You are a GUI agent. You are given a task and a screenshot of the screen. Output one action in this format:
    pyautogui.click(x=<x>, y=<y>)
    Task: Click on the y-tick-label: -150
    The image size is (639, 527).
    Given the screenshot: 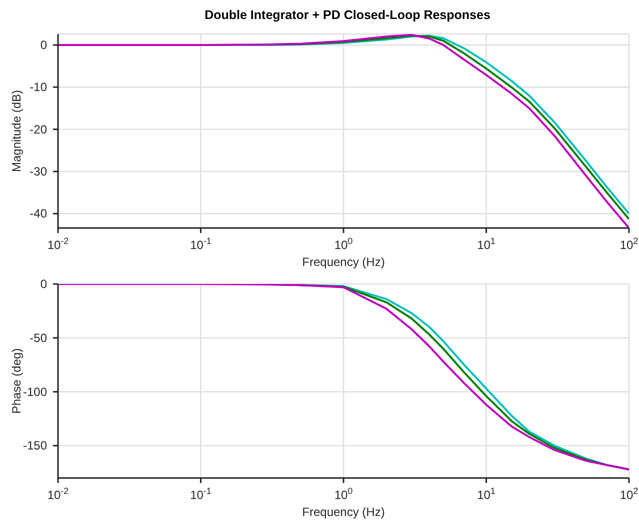 What is the action you would take?
    pyautogui.click(x=35, y=445)
    